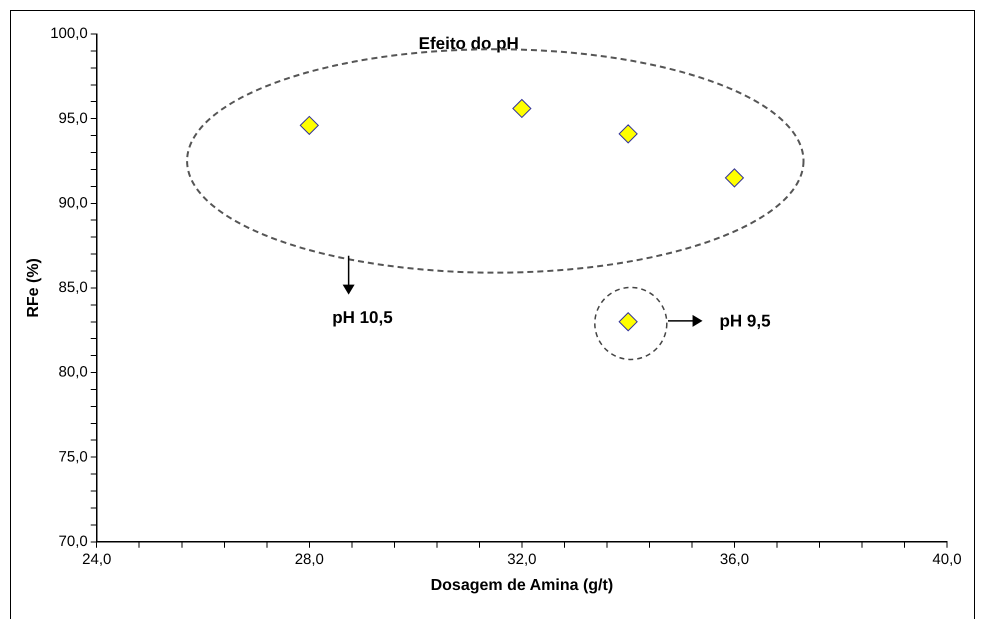 The width and height of the screenshot is (987, 619). I want to click on y-tick-label: 85,0, so click(73, 287).